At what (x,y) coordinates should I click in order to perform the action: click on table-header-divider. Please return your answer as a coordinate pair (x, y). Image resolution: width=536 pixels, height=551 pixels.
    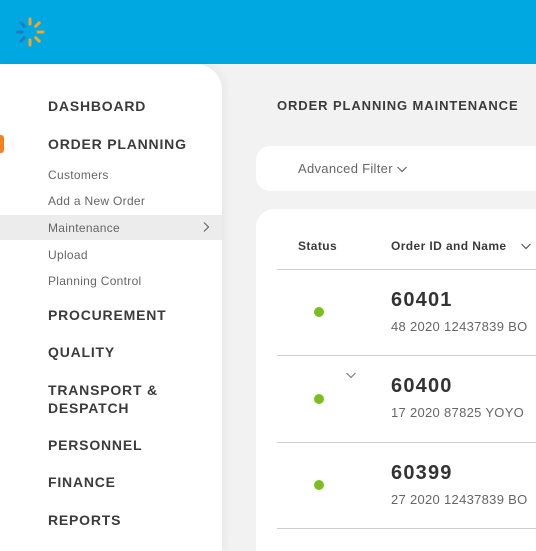
    Looking at the image, I should click on (406, 269).